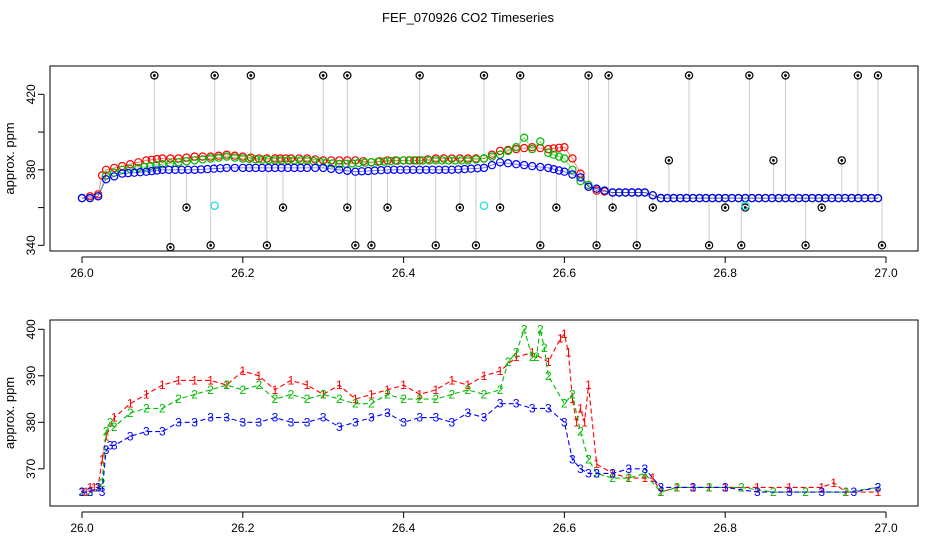 Image resolution: width=936 pixels, height=540 pixels. Describe the element at coordinates (243, 528) in the screenshot. I see `x-tick-label: 26.2` at that location.